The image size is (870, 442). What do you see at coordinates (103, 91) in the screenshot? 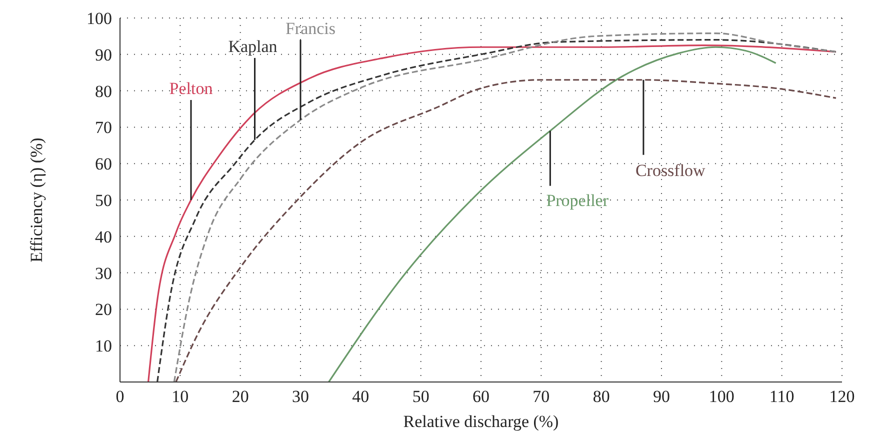
I see `y-tick-label: 80` at bounding box center [103, 91].